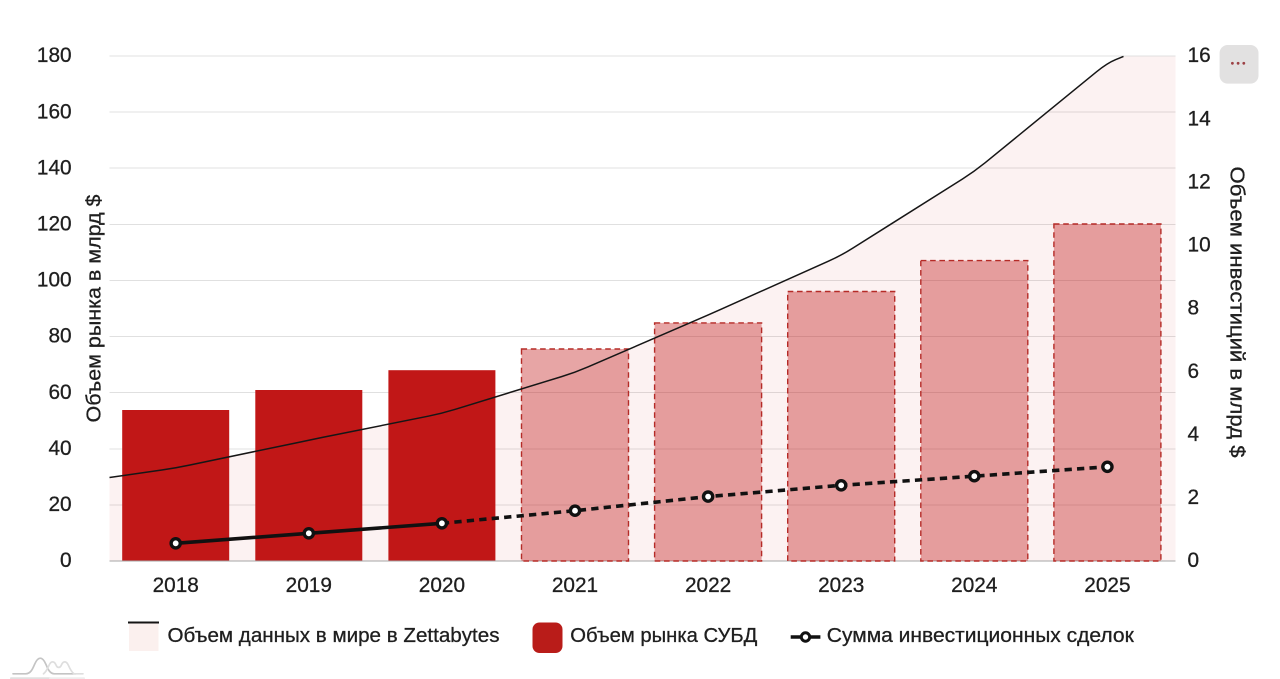  Describe the element at coordinates (59, 336) in the screenshot. I see `svg-text: 80` at that location.